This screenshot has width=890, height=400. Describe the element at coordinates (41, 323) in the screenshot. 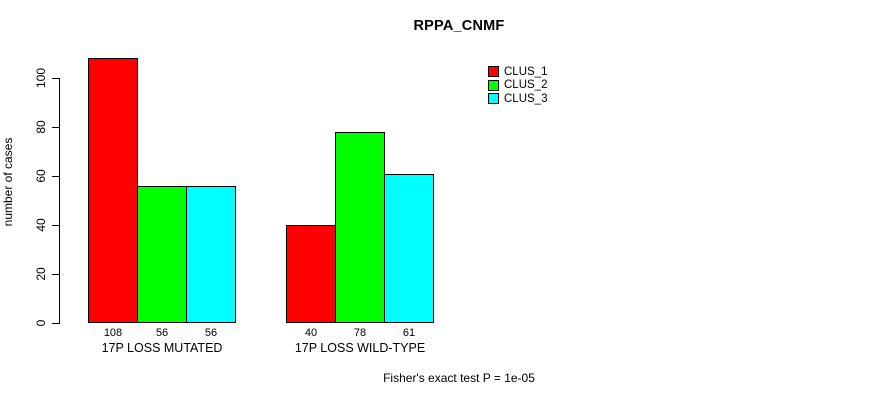

I see `y-axis-tick-label: 0` at that location.